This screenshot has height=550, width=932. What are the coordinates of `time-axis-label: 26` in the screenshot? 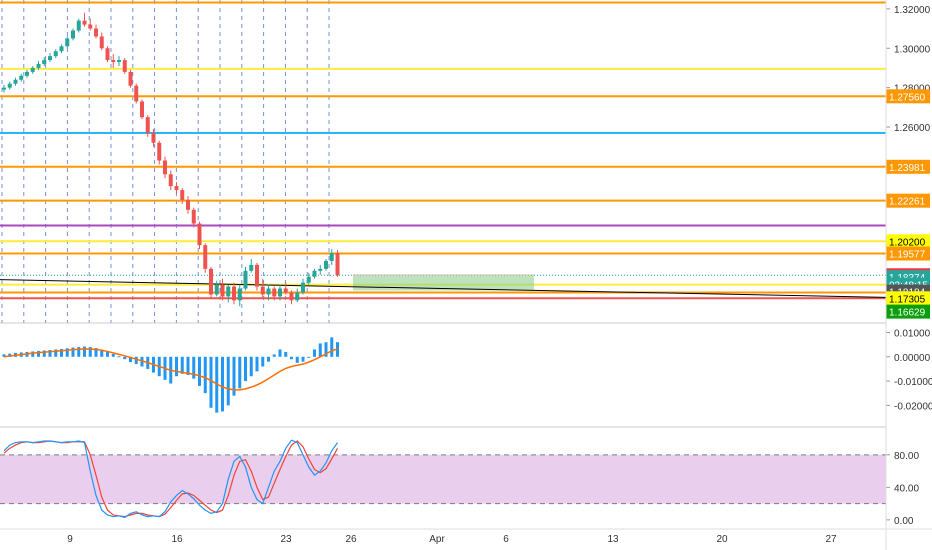 It's located at (351, 539).